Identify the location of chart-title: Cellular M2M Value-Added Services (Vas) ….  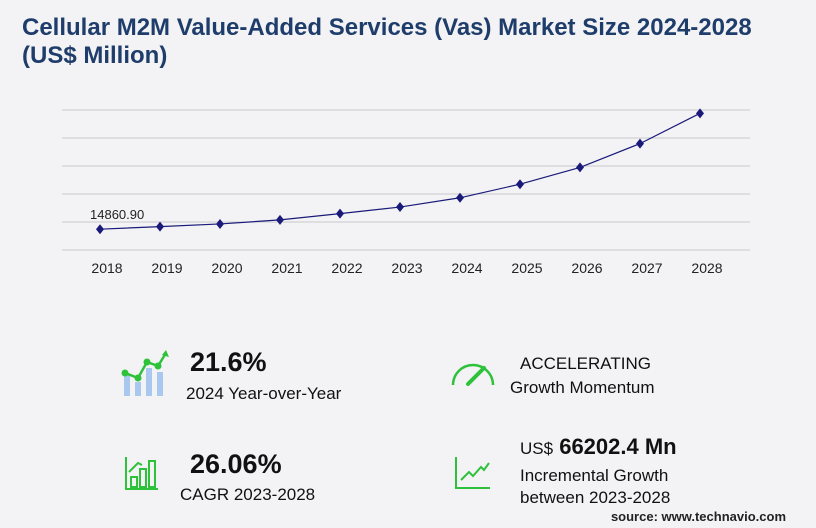
(387, 41).